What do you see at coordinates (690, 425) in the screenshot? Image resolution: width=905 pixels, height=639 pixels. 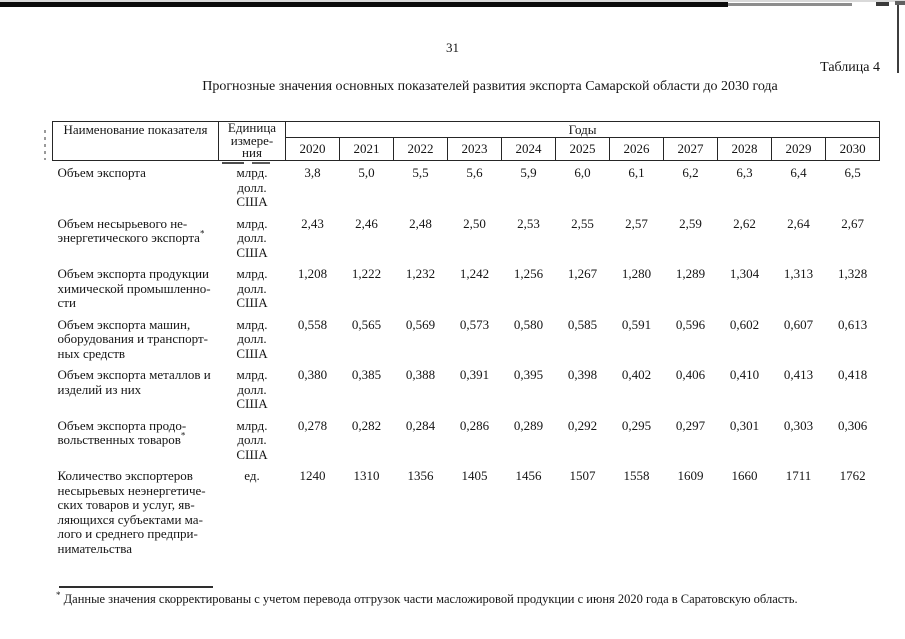 I see `value-cell: 0,297` at bounding box center [690, 425].